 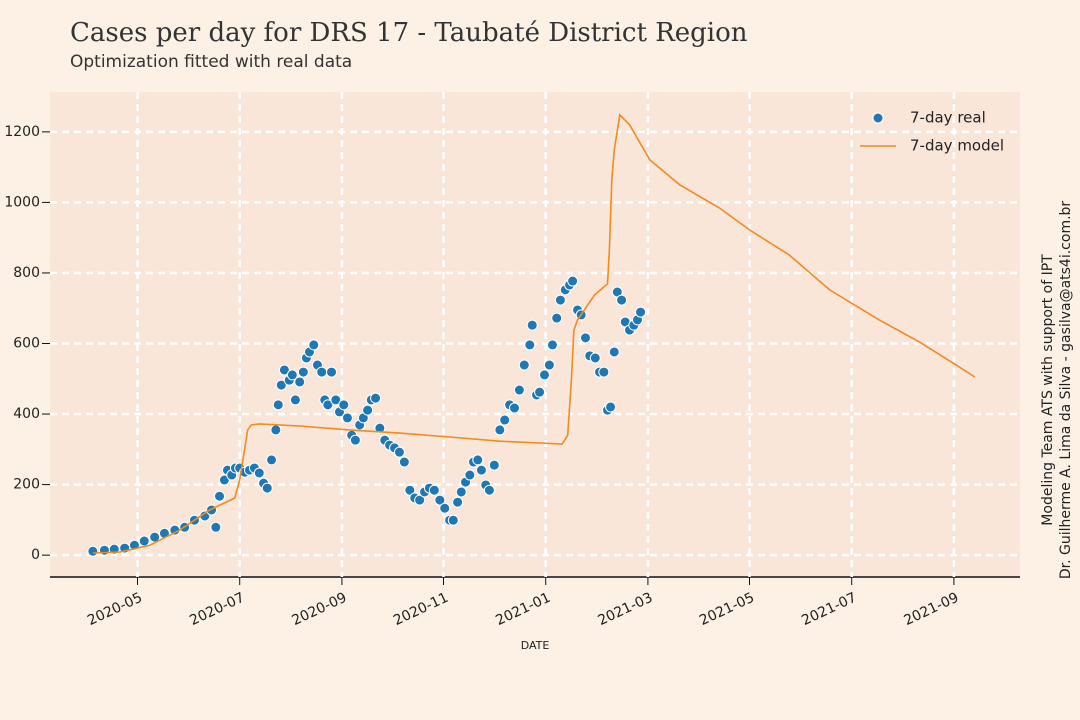 I want to click on y-tick-label: 400, so click(x=26, y=414).